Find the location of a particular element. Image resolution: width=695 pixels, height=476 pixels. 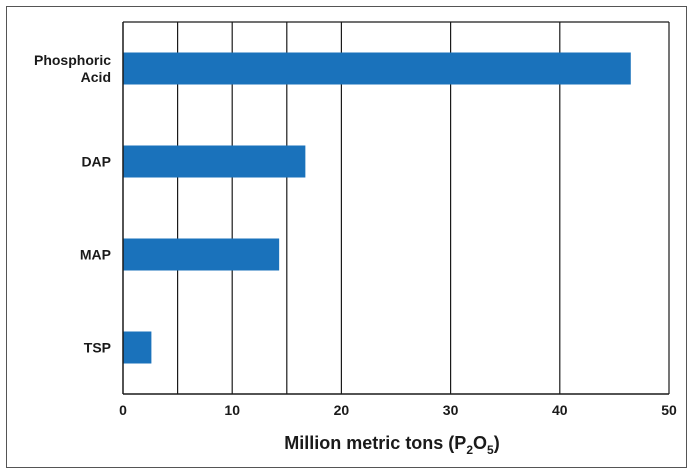

x-tick-label: 10 is located at coordinates (232, 410).